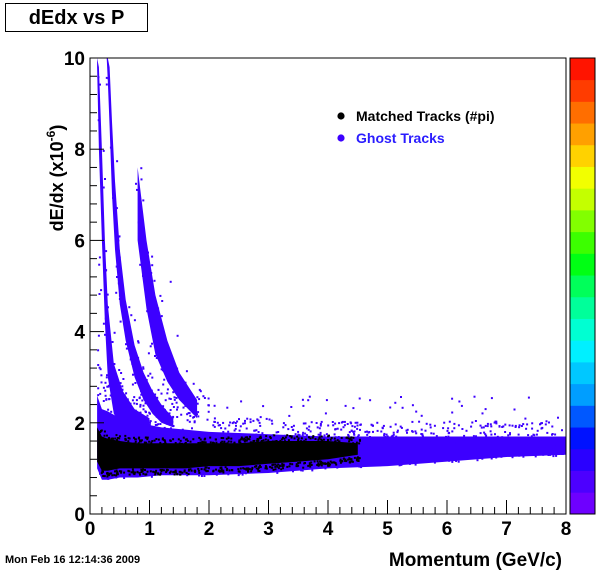 The width and height of the screenshot is (596, 572). I want to click on matched-tracks-layer, so click(229, 452).